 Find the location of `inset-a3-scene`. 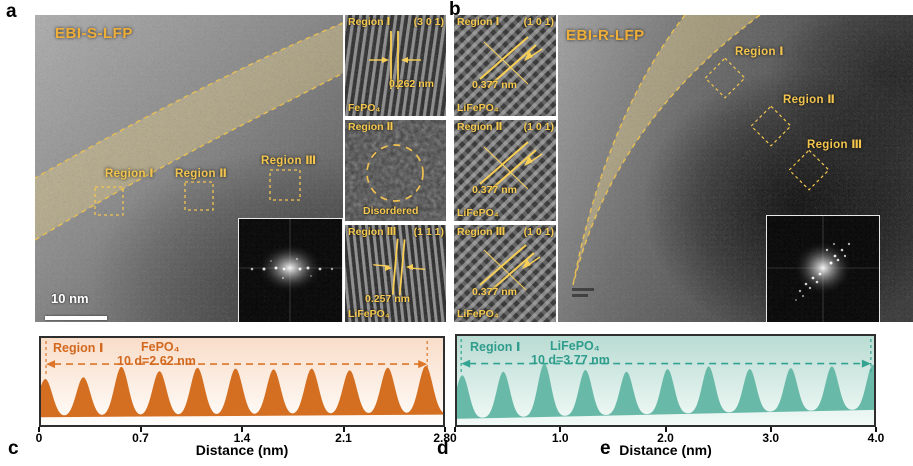

inset-a3-scene is located at coordinates (395, 273).